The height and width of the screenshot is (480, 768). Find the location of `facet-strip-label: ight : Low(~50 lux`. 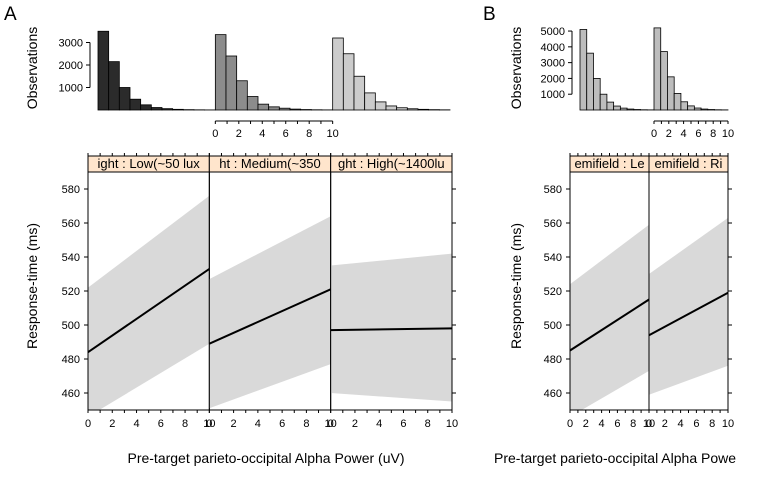

facet-strip-label: ight : Low(~50 lux is located at coordinates (149, 163).